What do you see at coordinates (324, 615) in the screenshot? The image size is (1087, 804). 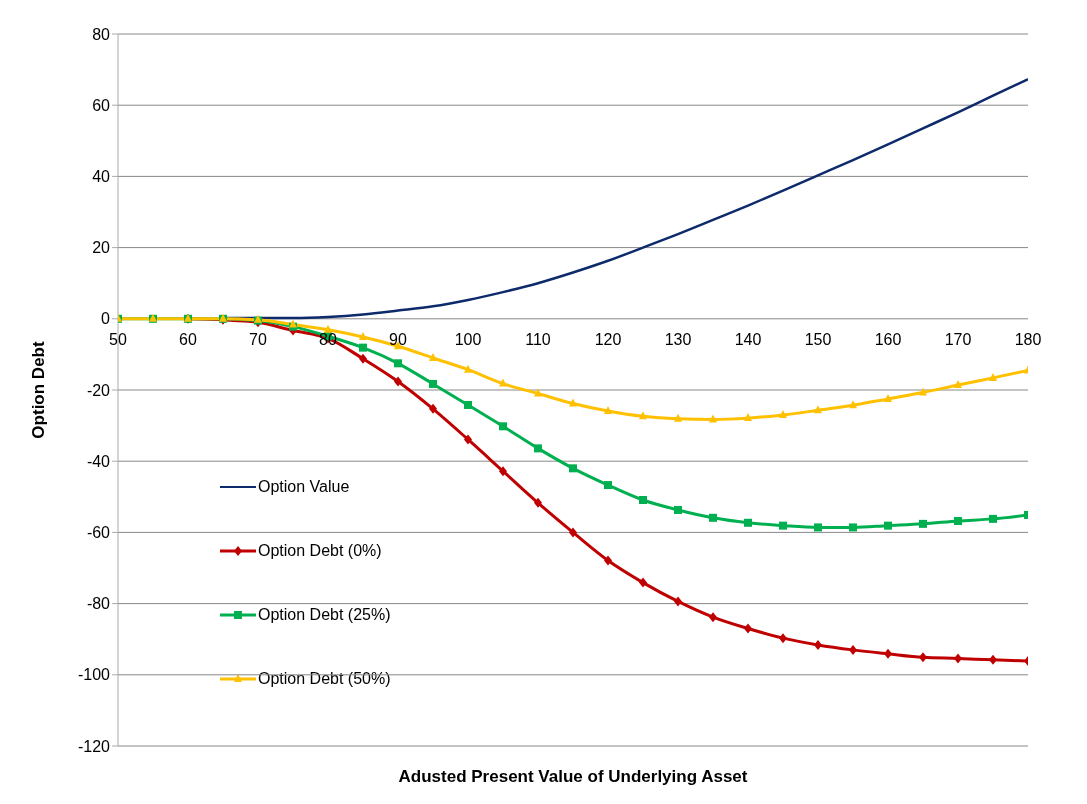 I see `legend-label: Option Debt (25%)` at bounding box center [324, 615].